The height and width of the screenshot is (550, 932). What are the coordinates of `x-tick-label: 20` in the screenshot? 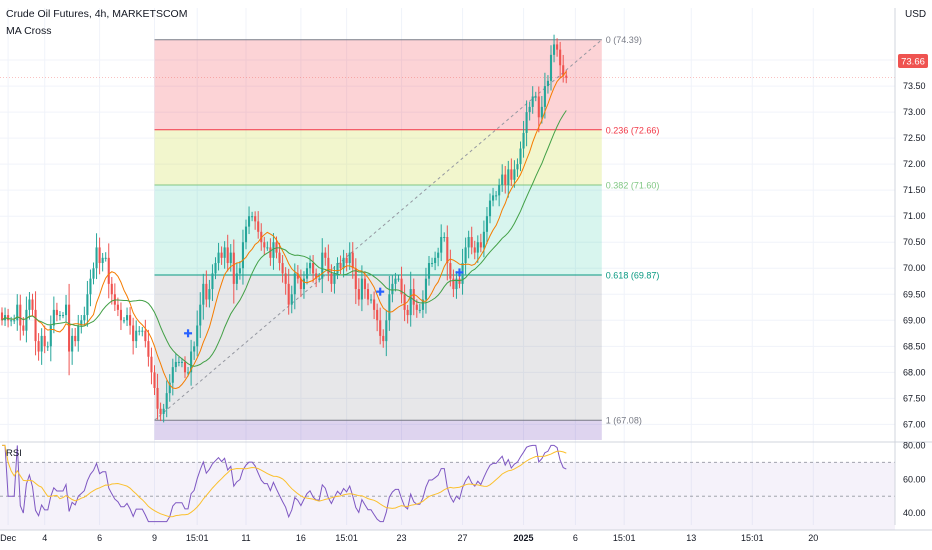 It's located at (813, 538).